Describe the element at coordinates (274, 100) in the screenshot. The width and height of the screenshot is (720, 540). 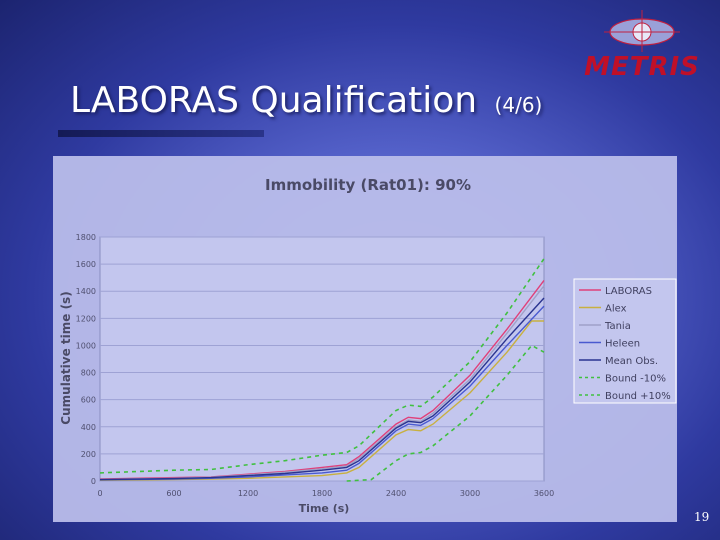
I see `slide-title-main: LABORAS Qualification` at that location.